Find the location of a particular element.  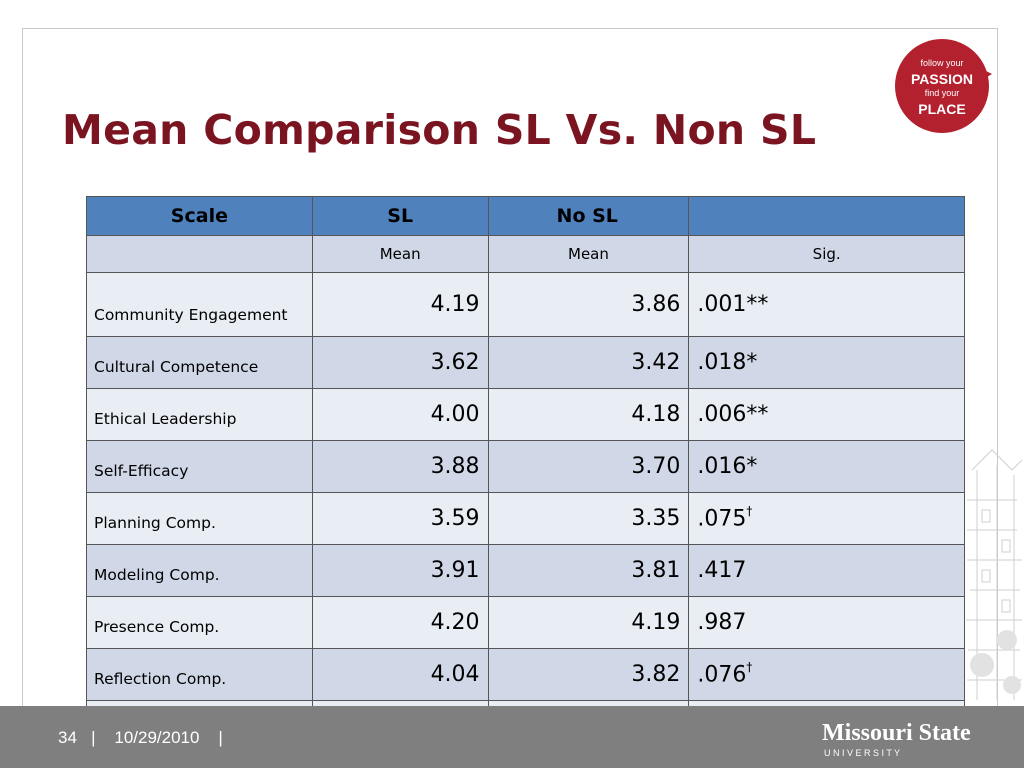

header-sl: SL is located at coordinates (400, 216).